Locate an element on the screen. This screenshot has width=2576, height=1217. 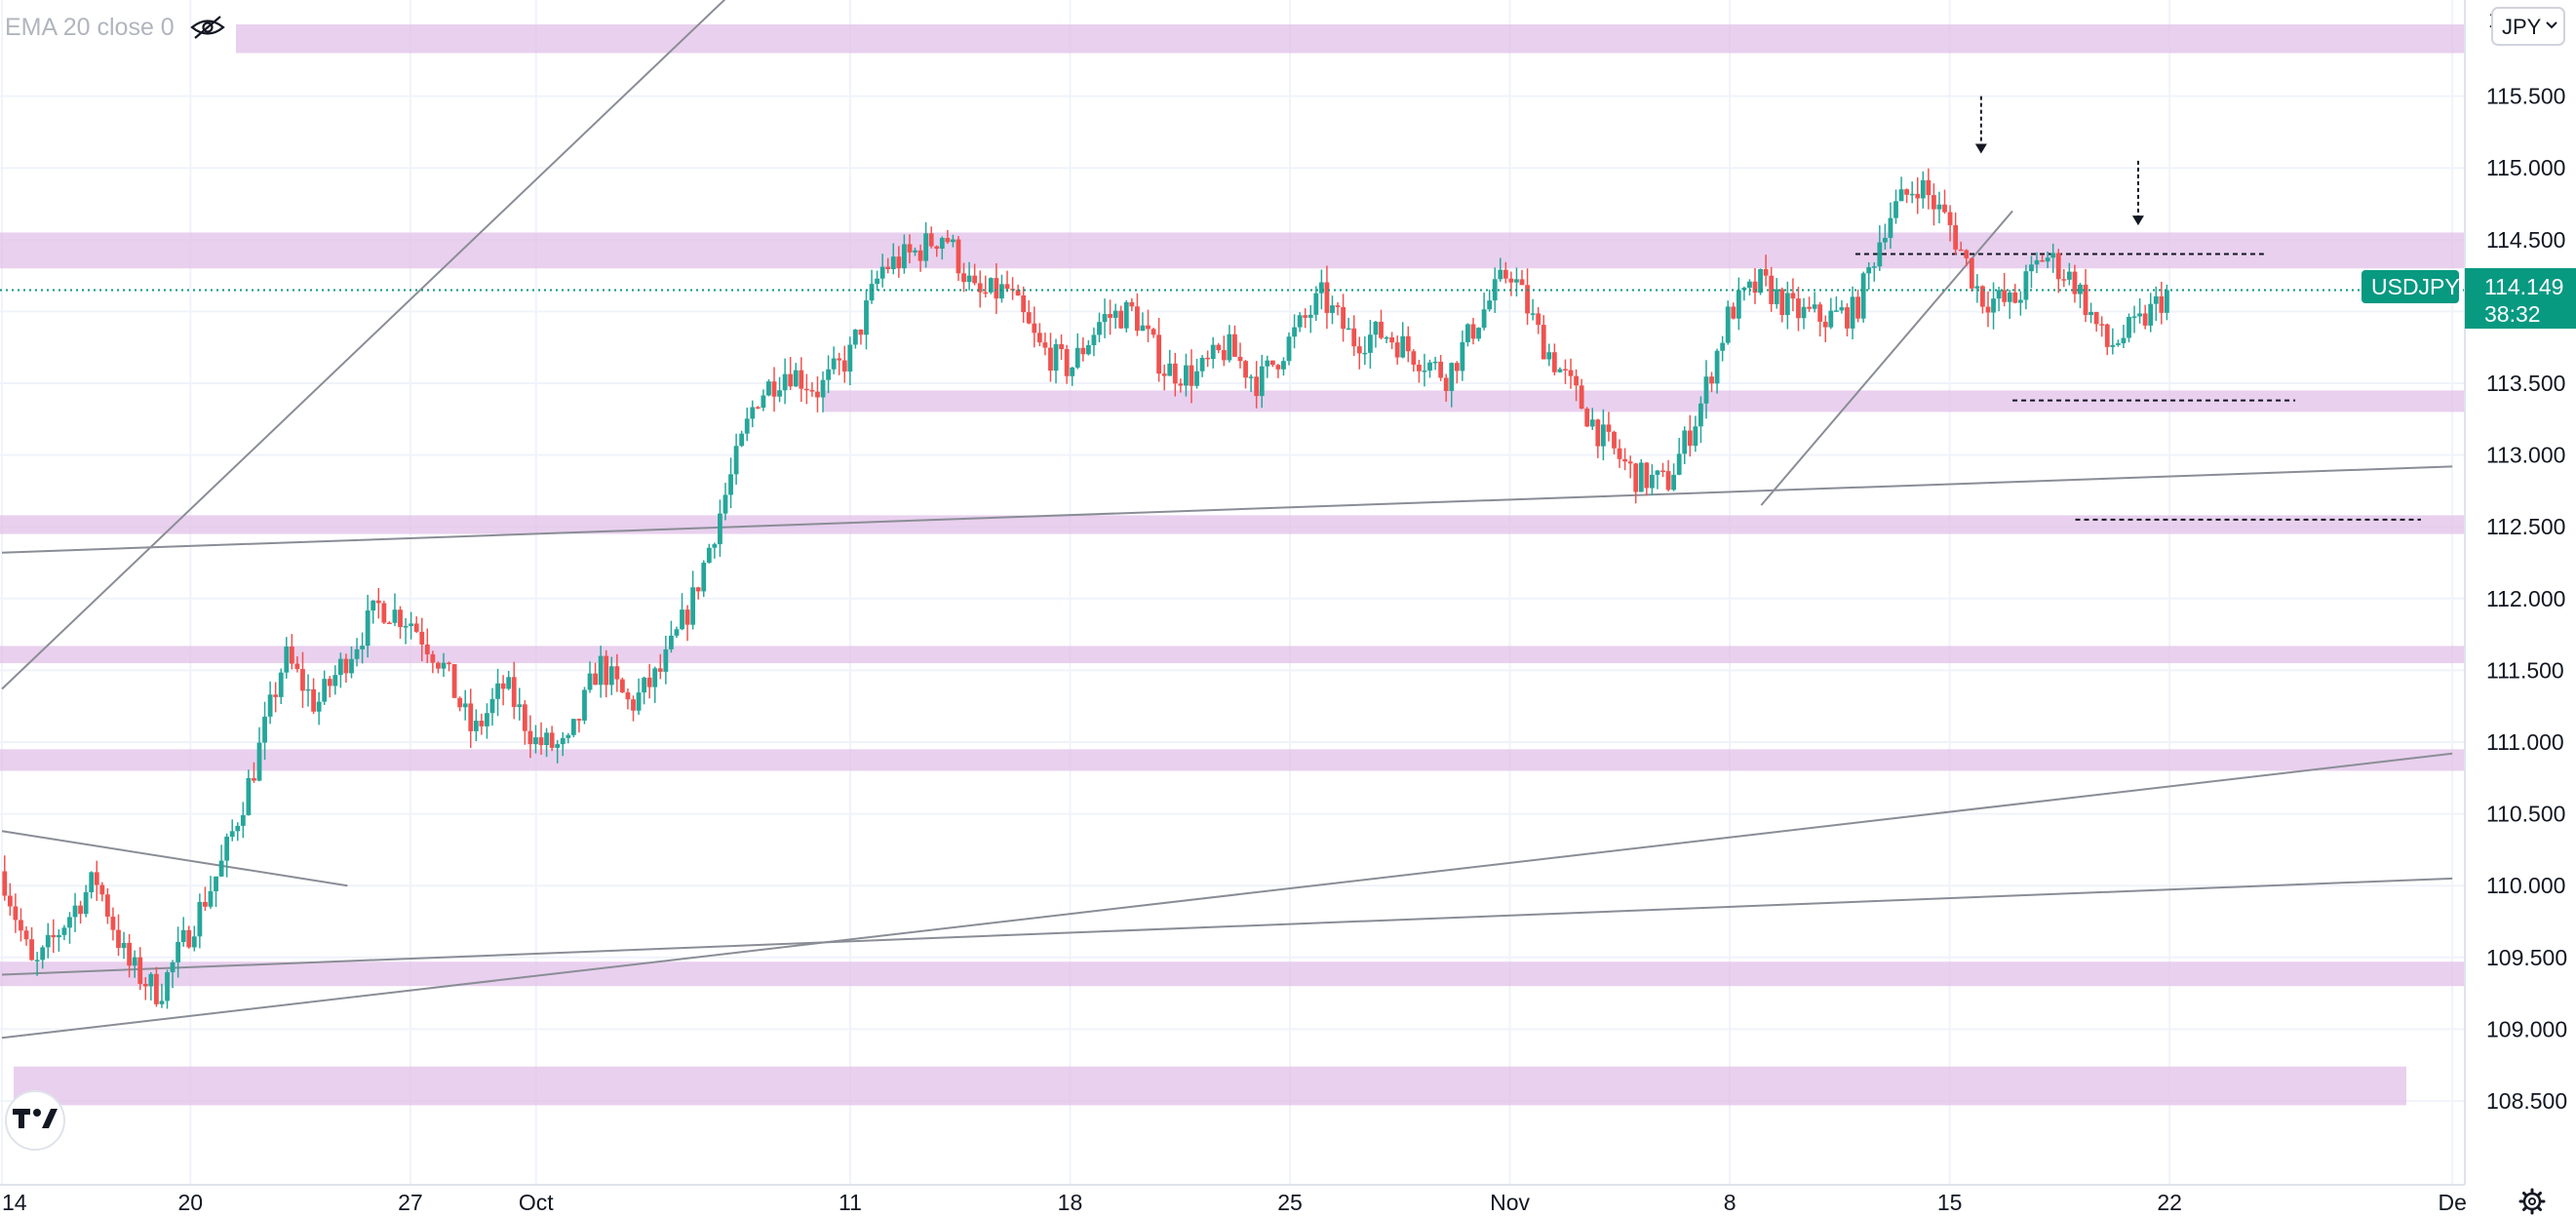
currency-button: JPY is located at coordinates (2528, 26).